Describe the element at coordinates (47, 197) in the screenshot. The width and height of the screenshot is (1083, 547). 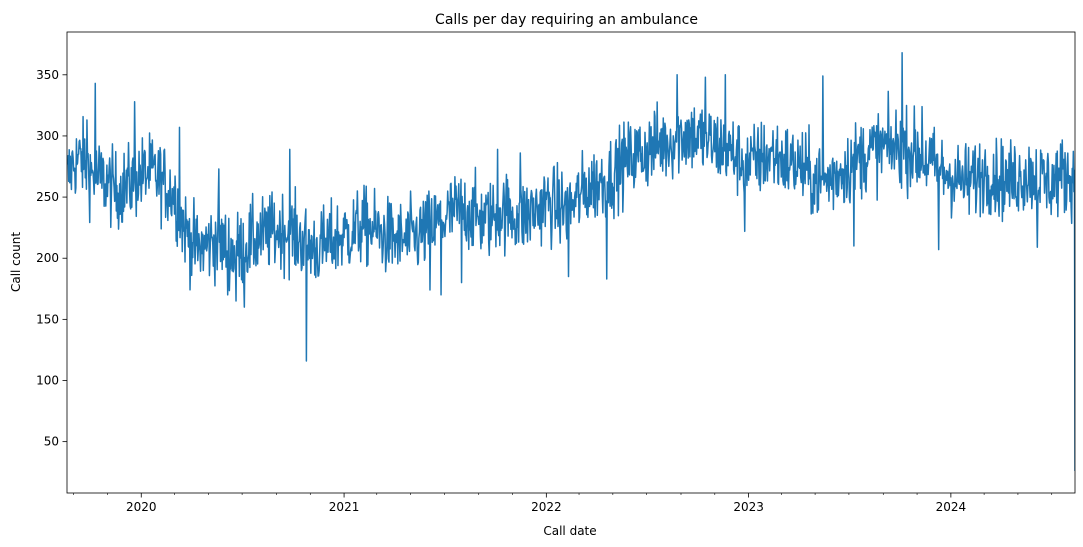
I see `y-tick-label: 250` at that location.